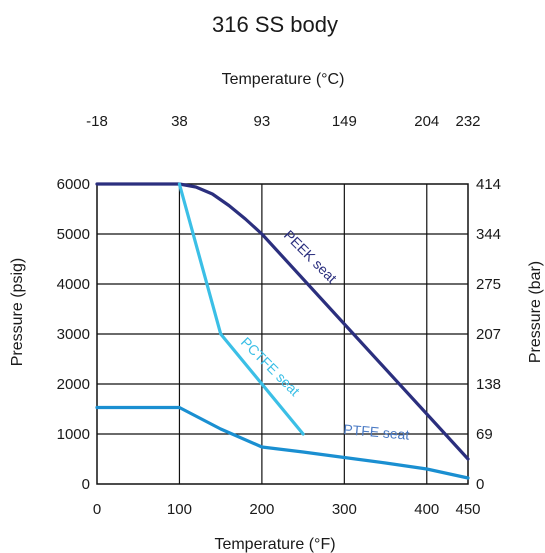 The image size is (545, 553). Describe the element at coordinates (535, 312) in the screenshot. I see `right-axis-label: Pressure (bar)` at that location.